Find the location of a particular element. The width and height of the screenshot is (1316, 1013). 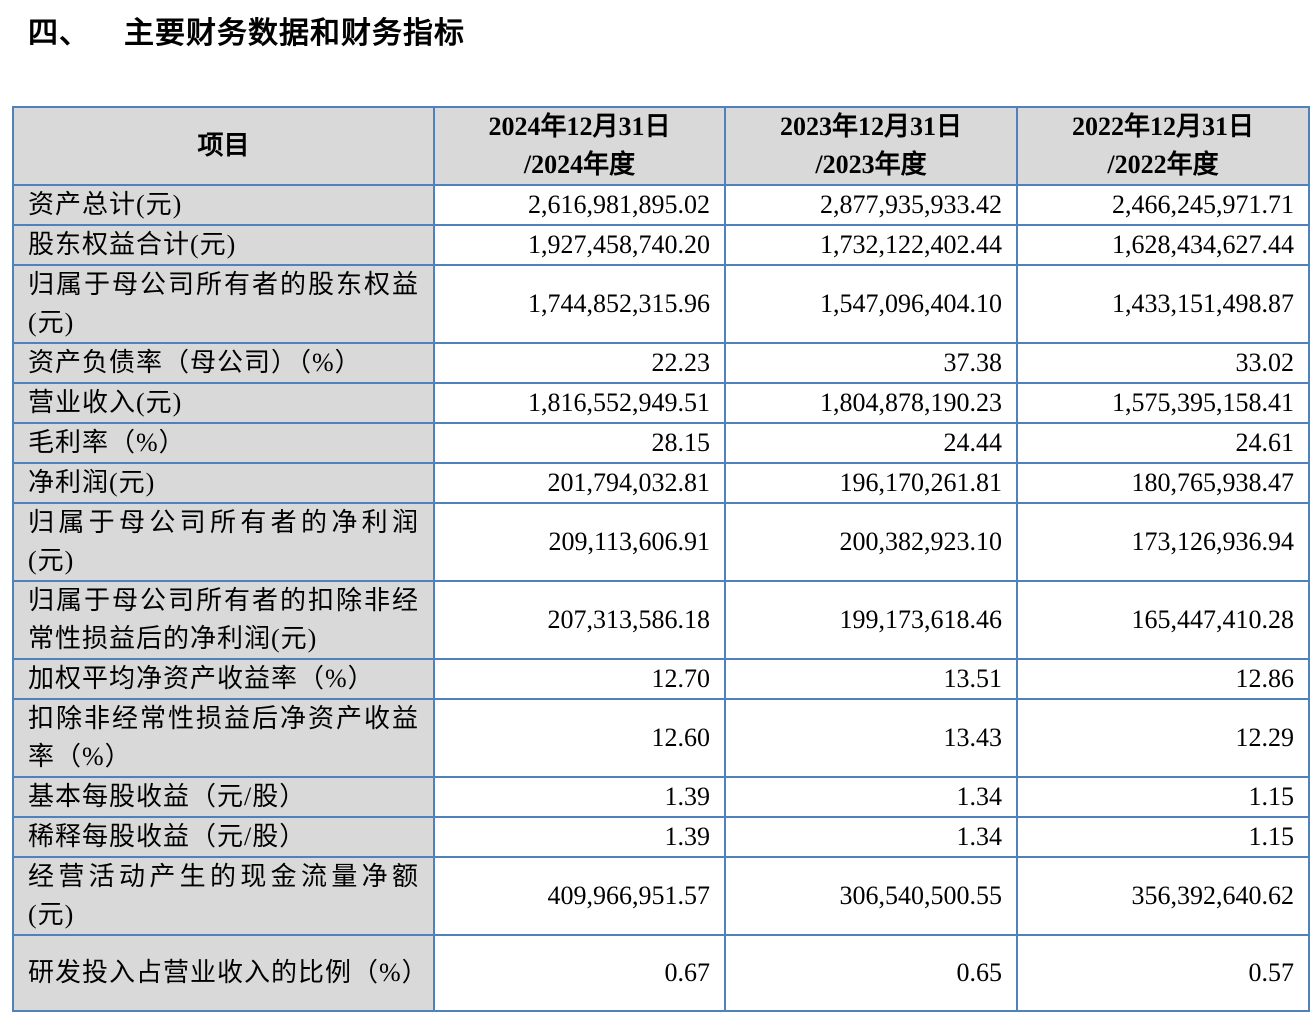

row-label: 营业收入(元) is located at coordinates (223, 403).